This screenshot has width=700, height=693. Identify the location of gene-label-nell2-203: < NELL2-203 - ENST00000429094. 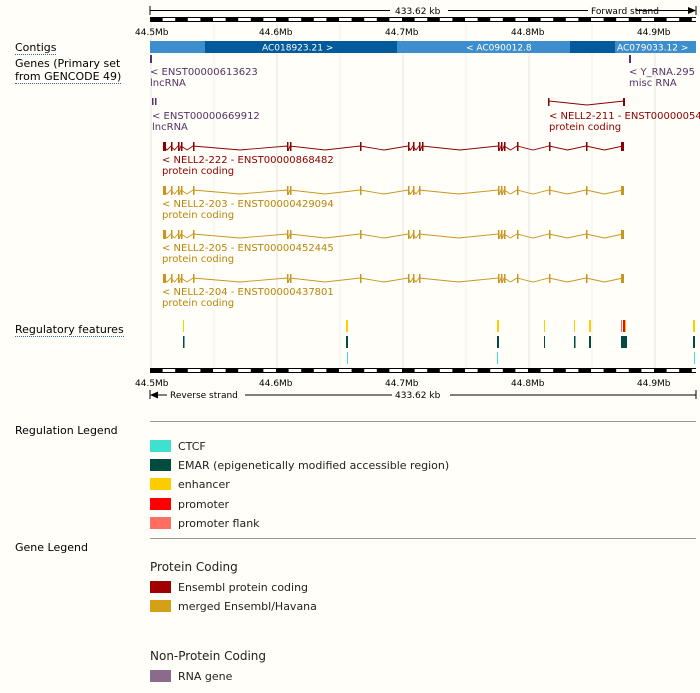
(248, 204).